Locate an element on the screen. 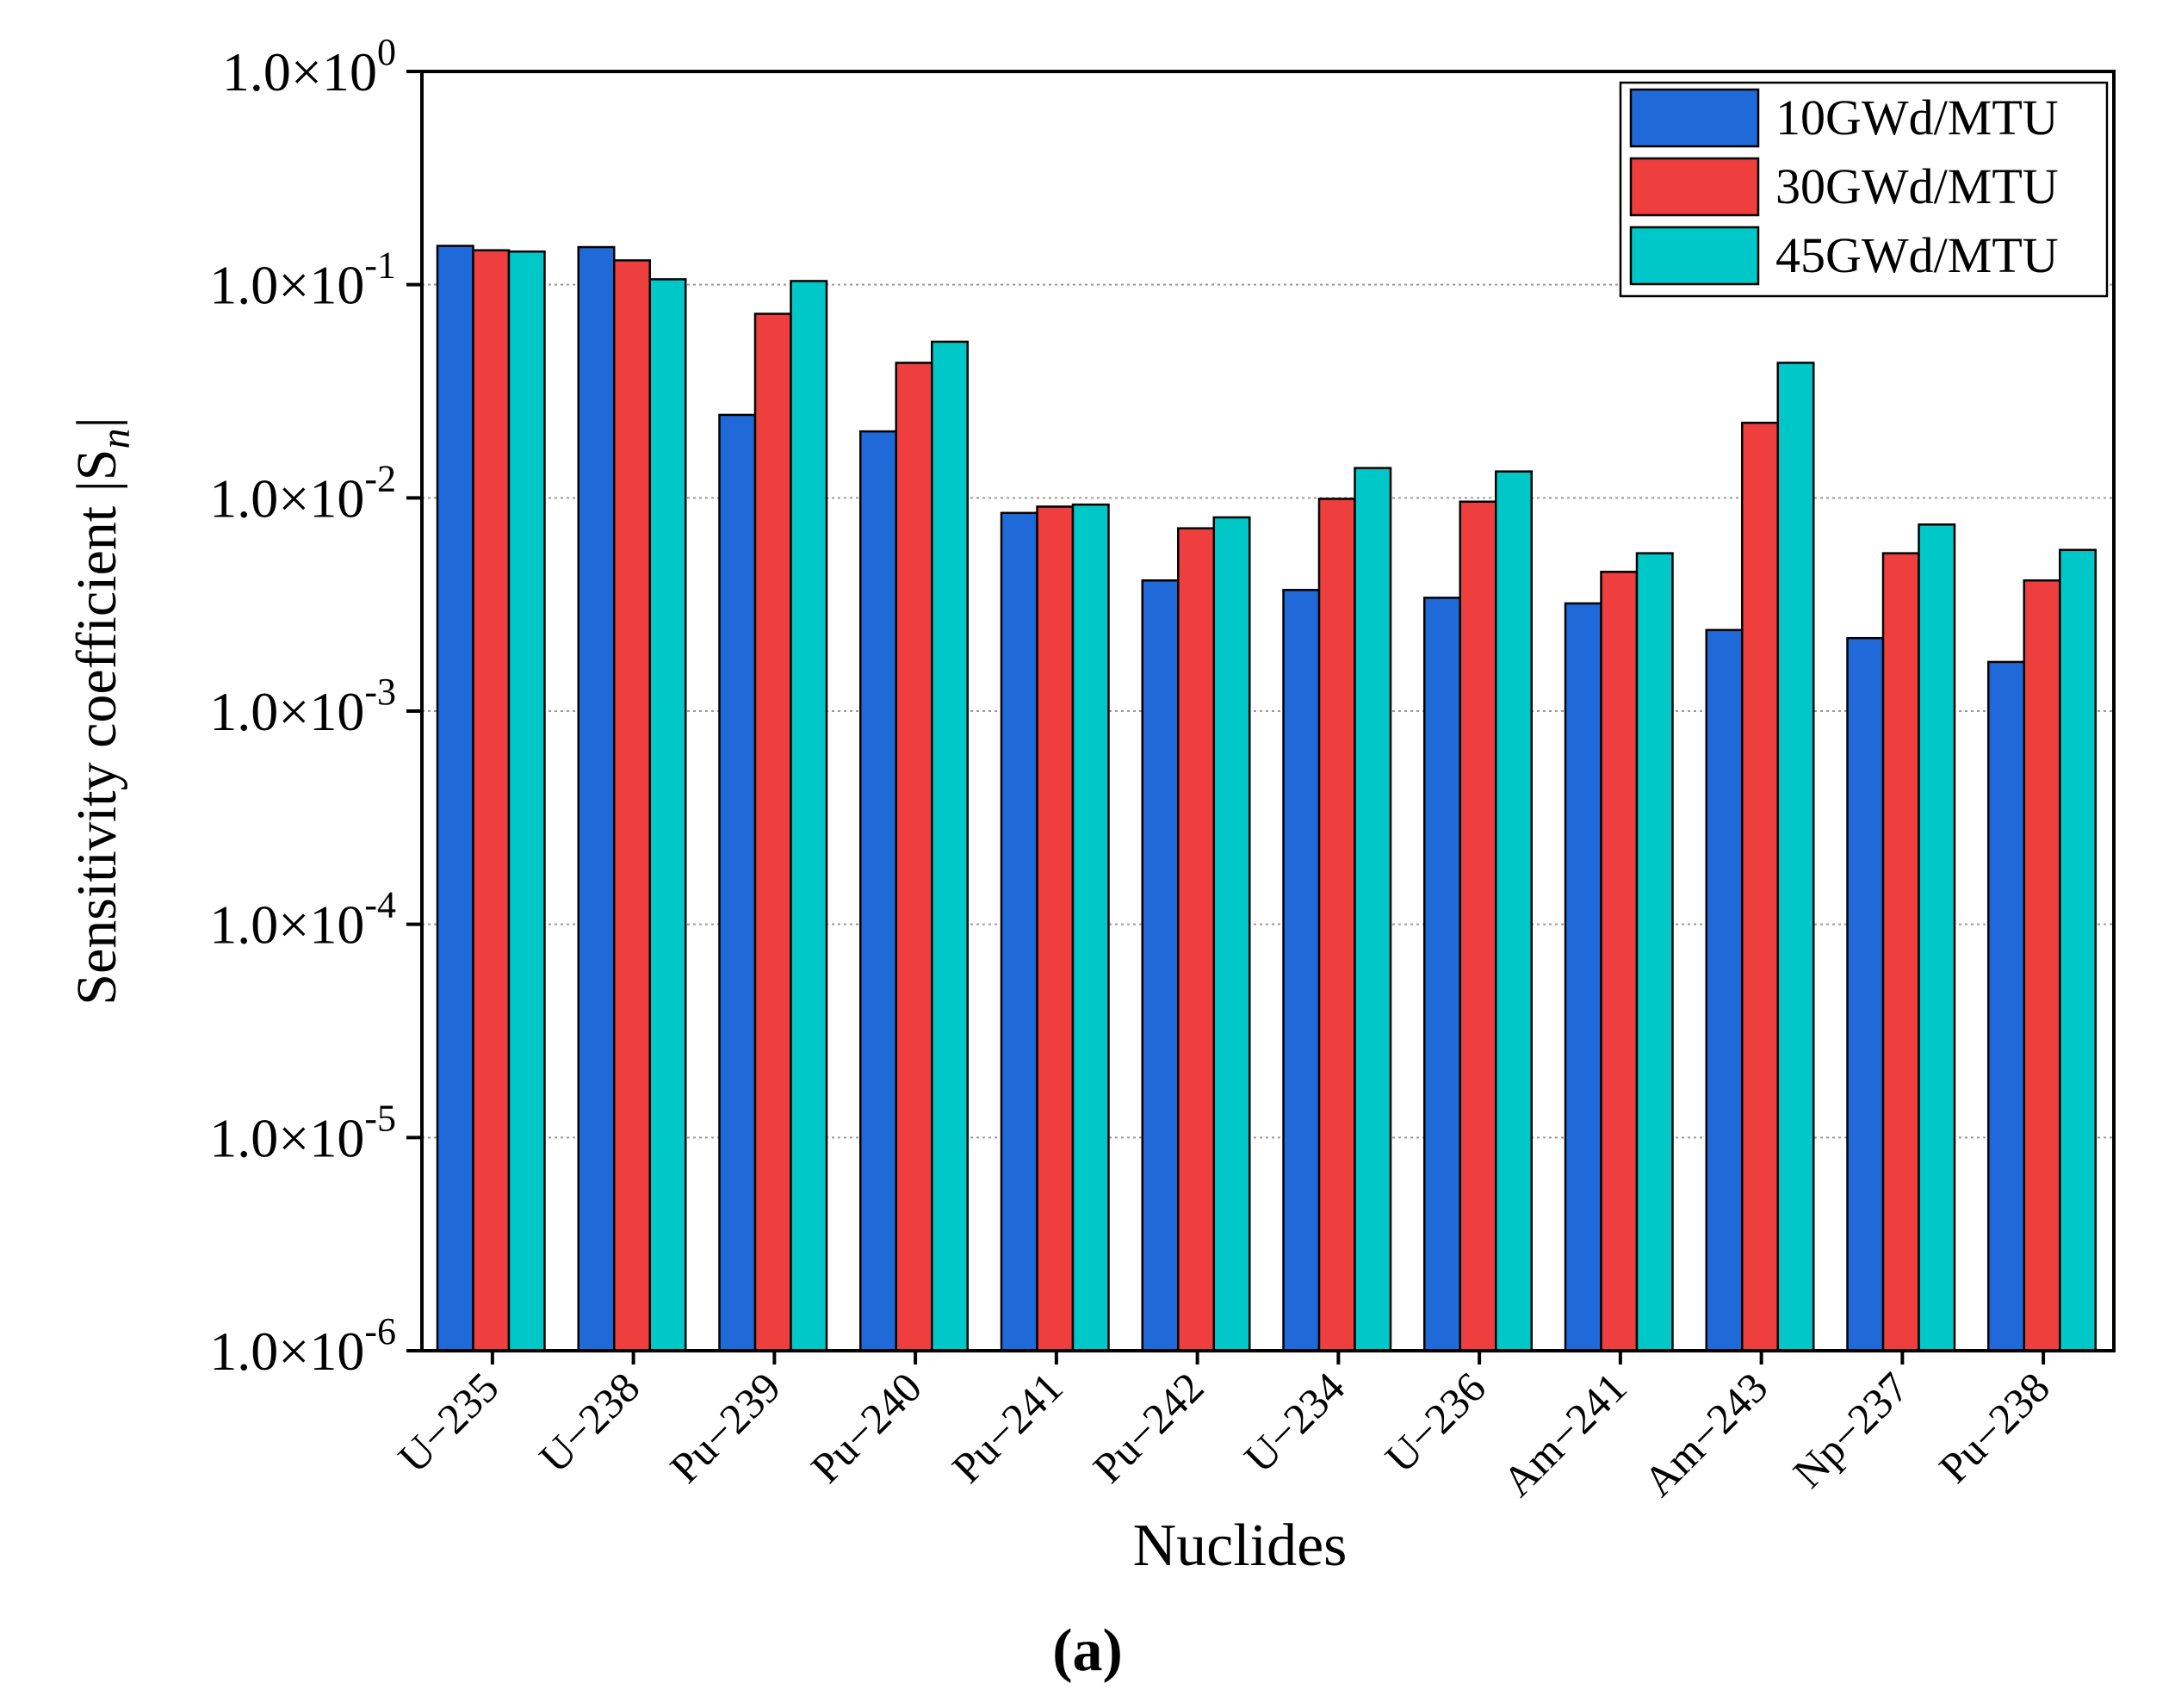 This screenshot has height=1708, width=2175. x-tick-label: Am−241 is located at coordinates (1564, 1434).